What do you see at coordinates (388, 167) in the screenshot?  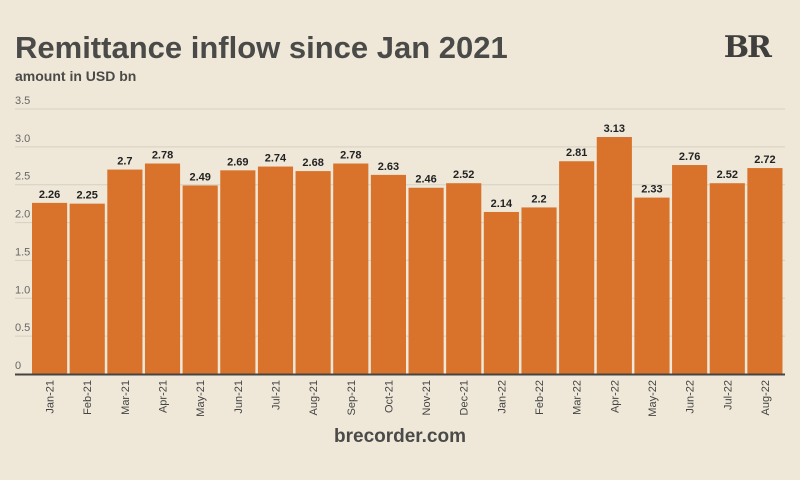 I see `data-label: 2.63` at bounding box center [388, 167].